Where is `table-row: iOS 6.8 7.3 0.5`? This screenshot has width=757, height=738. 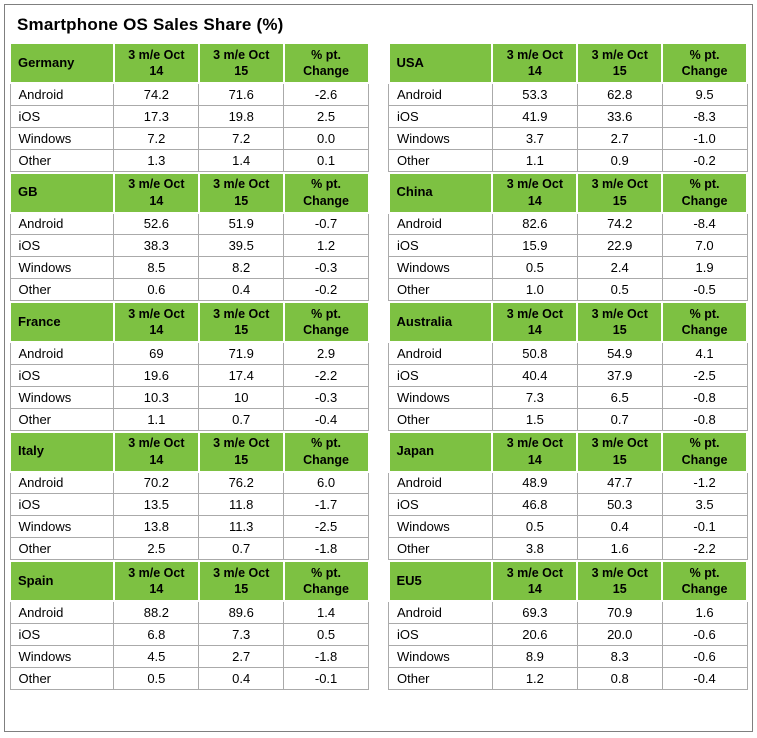
table-row: iOS 6.8 7.3 0.5 is located at coordinates (189, 634).